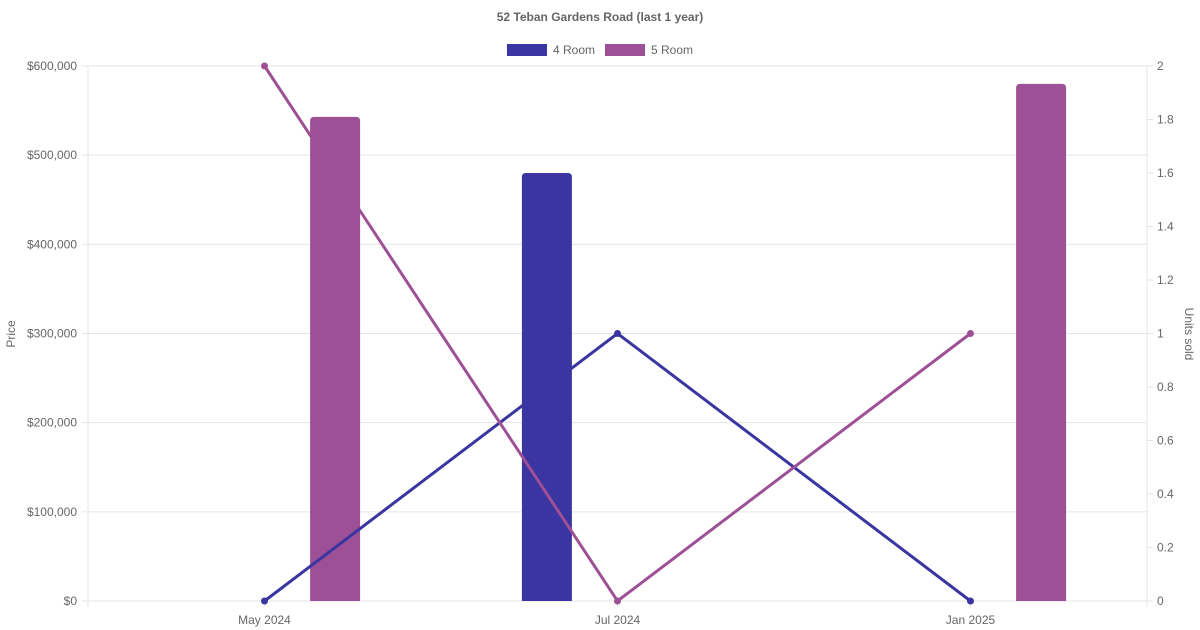 The image size is (1200, 630). What do you see at coordinates (1165, 280) in the screenshot?
I see `right-tick-label: 1.2` at bounding box center [1165, 280].